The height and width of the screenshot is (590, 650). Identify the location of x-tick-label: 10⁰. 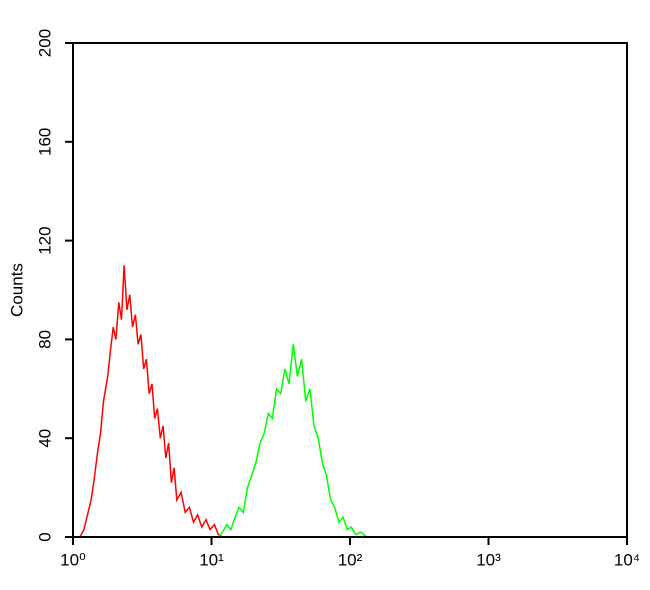
(73, 559).